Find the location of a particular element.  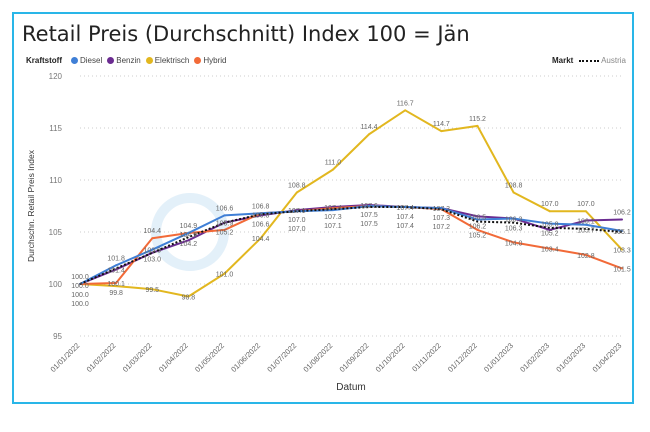

data-label-benzin: 103.0 is located at coordinates (153, 260).